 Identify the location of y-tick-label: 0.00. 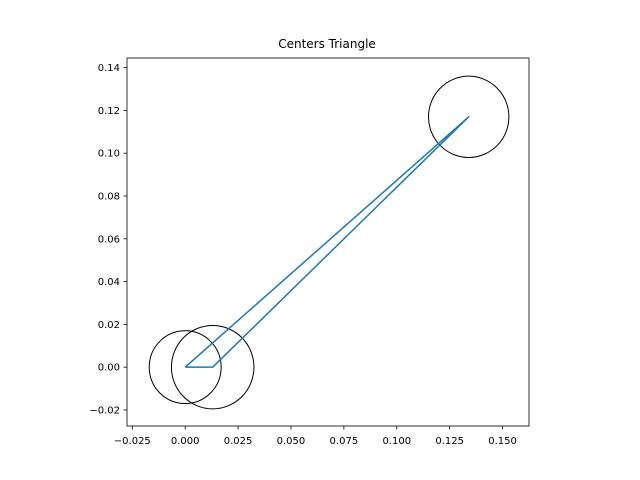
(109, 368).